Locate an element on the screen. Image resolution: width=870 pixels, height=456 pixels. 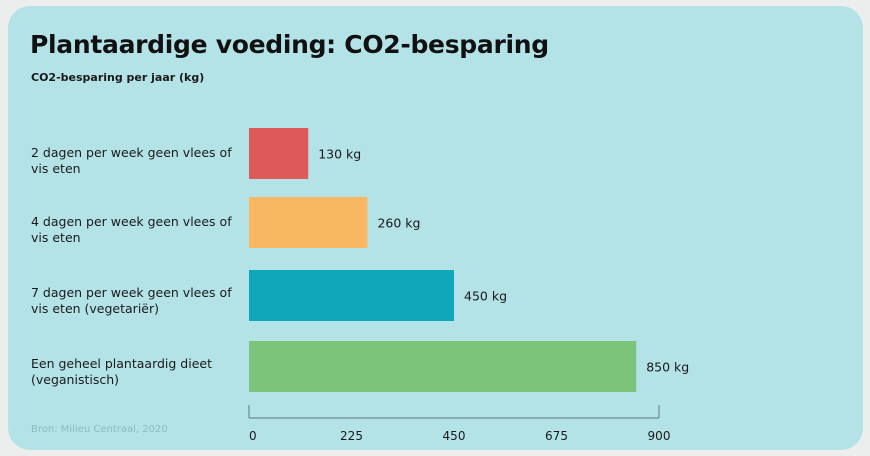
bar-value-label-4: 850 kg is located at coordinates (667, 367).